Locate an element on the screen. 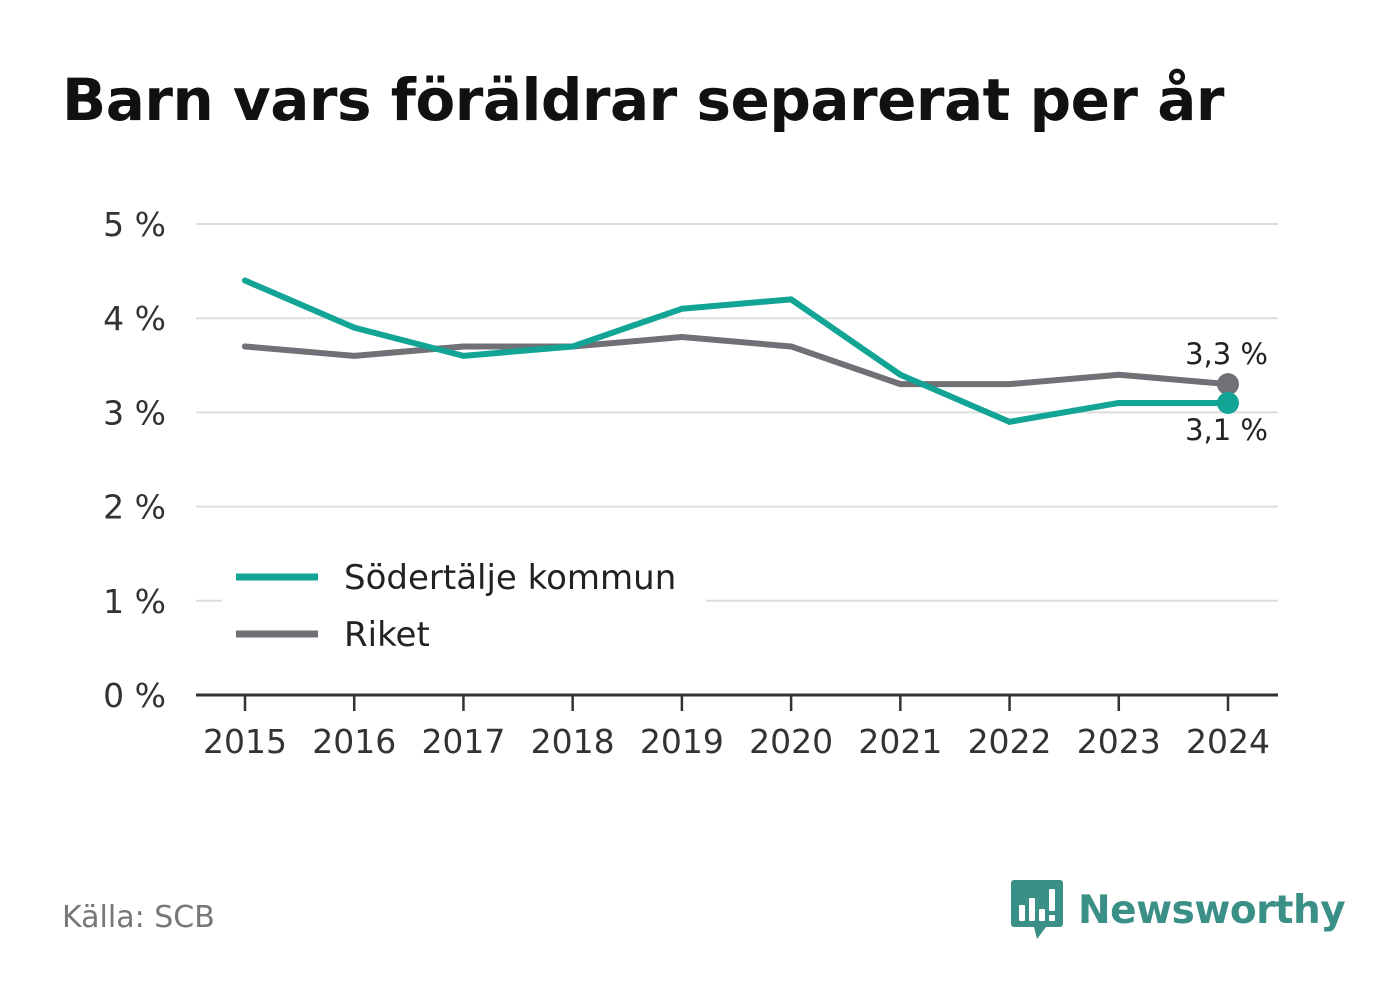 This screenshot has height=999, width=1382. x-tick-label: 2024 is located at coordinates (1228, 741).